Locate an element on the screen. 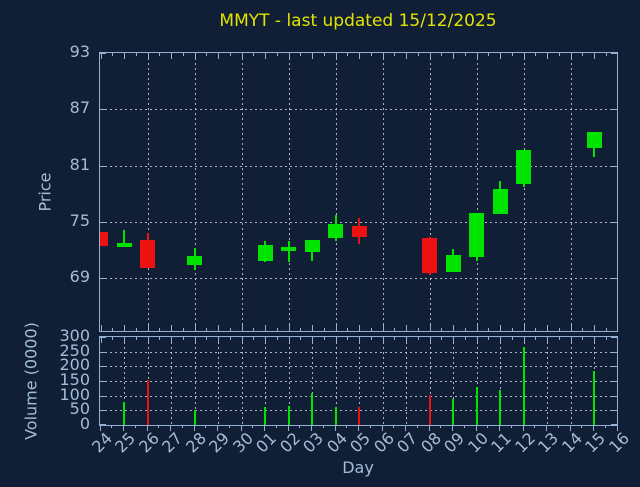 The image size is (640, 487). volume-plot is located at coordinates (358, 381).